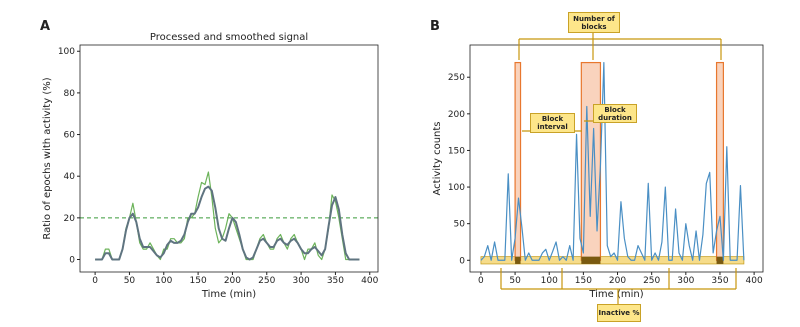 The image size is (800, 327). What do you see at coordinates (456, 78) in the screenshot?
I see `y-tick-label: 250` at bounding box center [456, 78].